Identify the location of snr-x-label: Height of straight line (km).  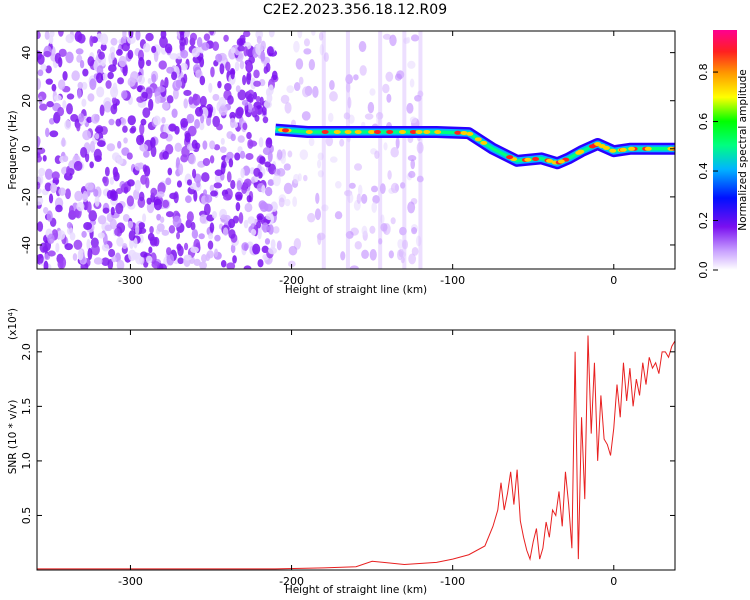
(356, 590).